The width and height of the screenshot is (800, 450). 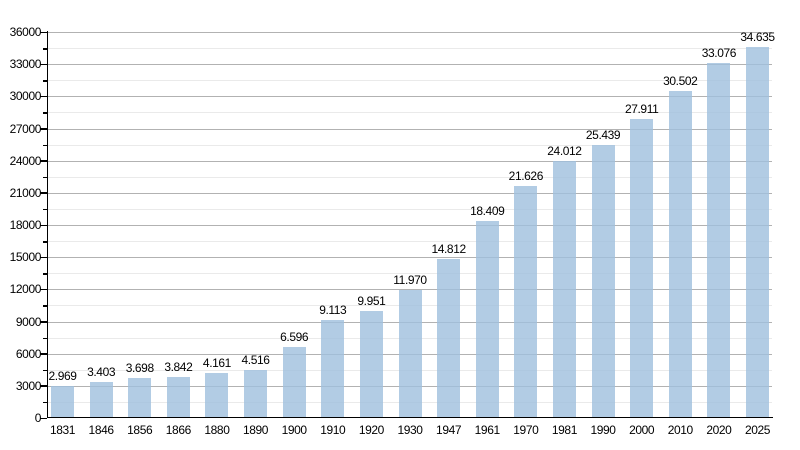 What do you see at coordinates (487, 430) in the screenshot?
I see `x-tick-label: 1961` at bounding box center [487, 430].